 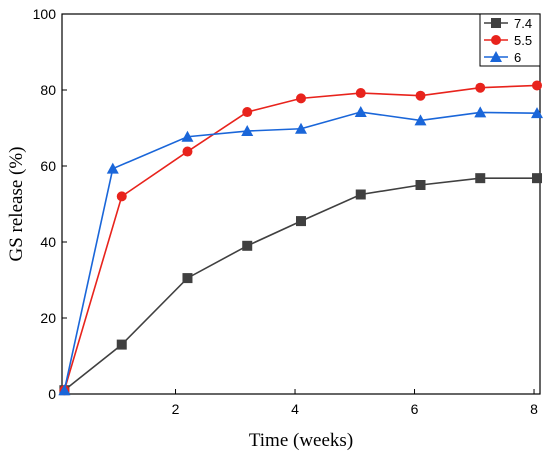 I want to click on legend-item: 6, so click(x=502, y=57).